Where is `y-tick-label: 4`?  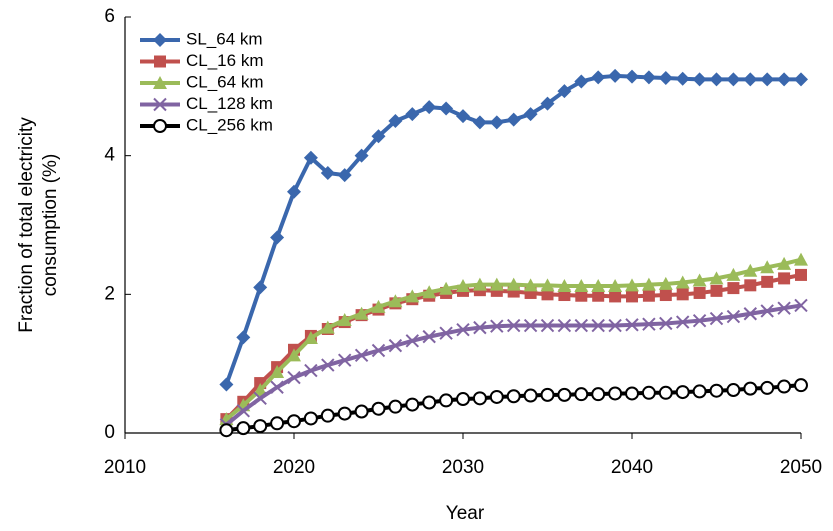
y-tick-label: 4 is located at coordinates (109, 155).